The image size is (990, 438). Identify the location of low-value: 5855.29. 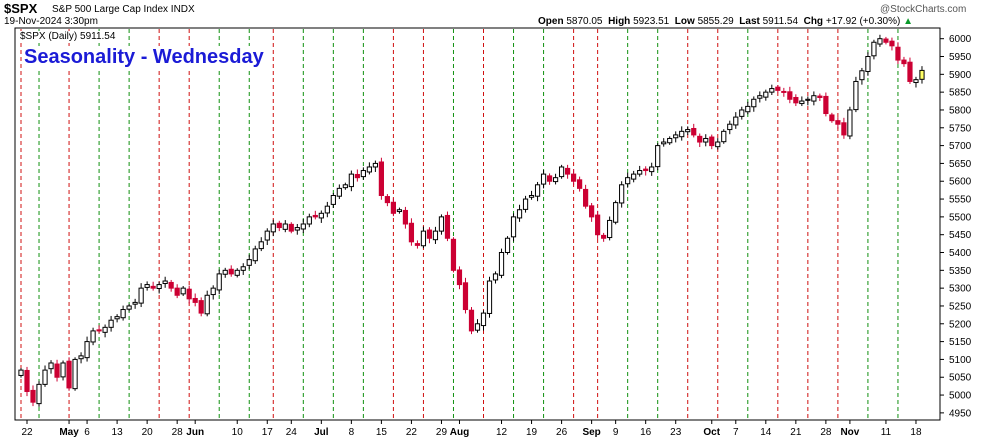
(715, 21).